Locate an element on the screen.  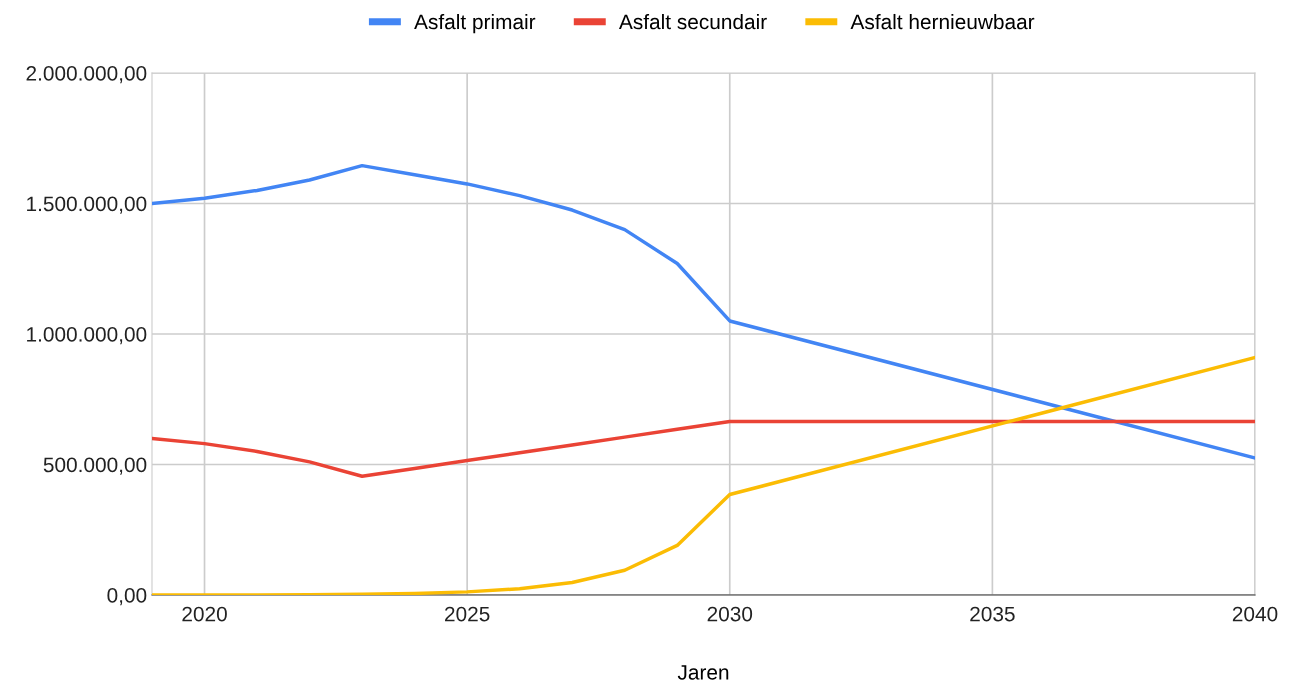
x-tick-label: 2035 is located at coordinates (992, 614).